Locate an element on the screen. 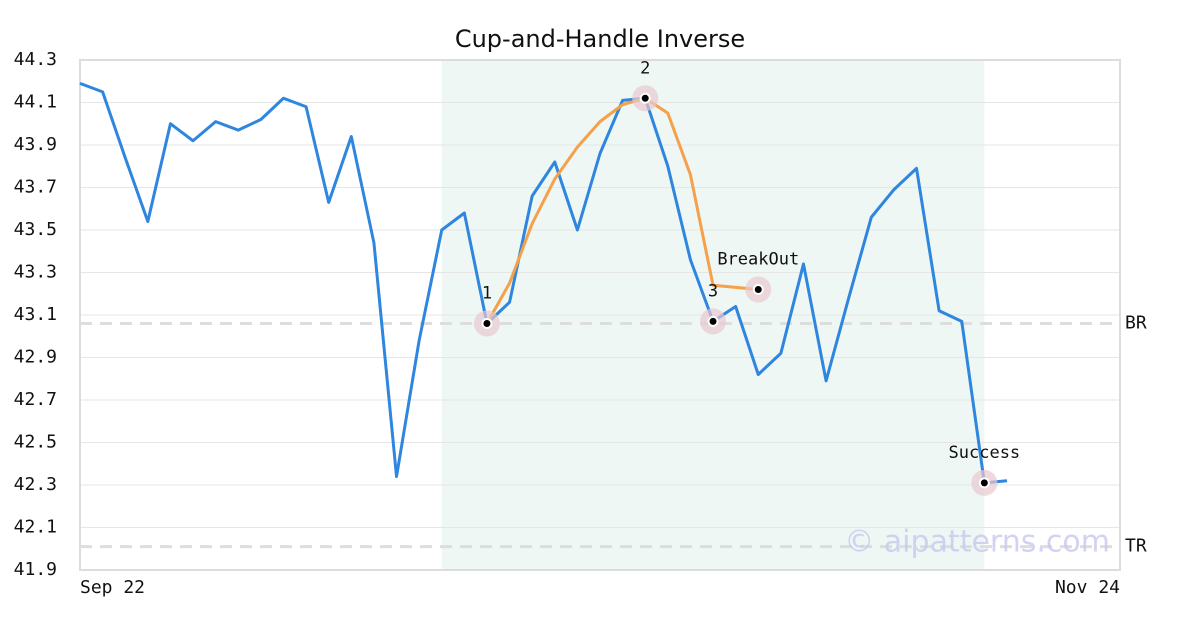 Image resolution: width=1200 pixels, height=630 pixels. y-tick-label: 42.3 is located at coordinates (35, 484).